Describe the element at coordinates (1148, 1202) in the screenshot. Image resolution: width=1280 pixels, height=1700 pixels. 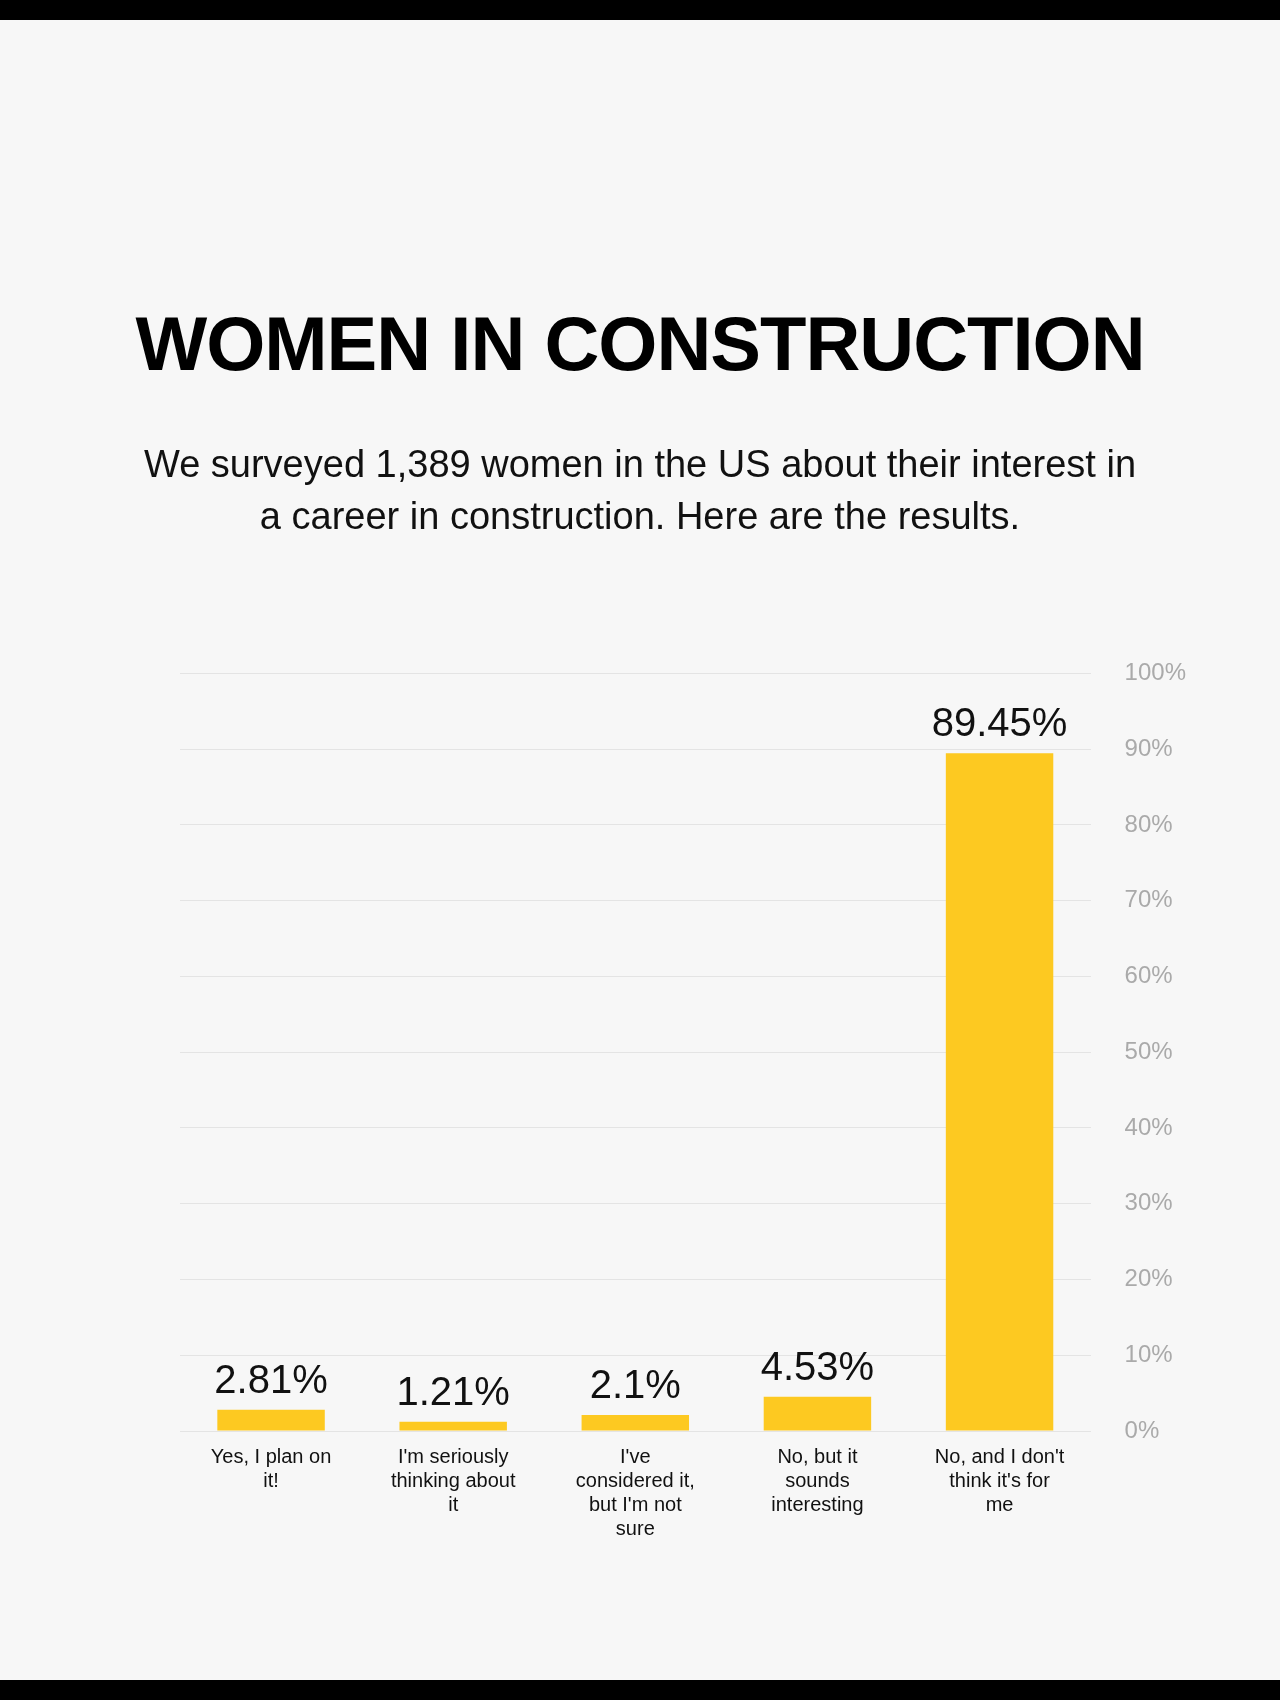
I see `y-tick-label: 30%` at that location.